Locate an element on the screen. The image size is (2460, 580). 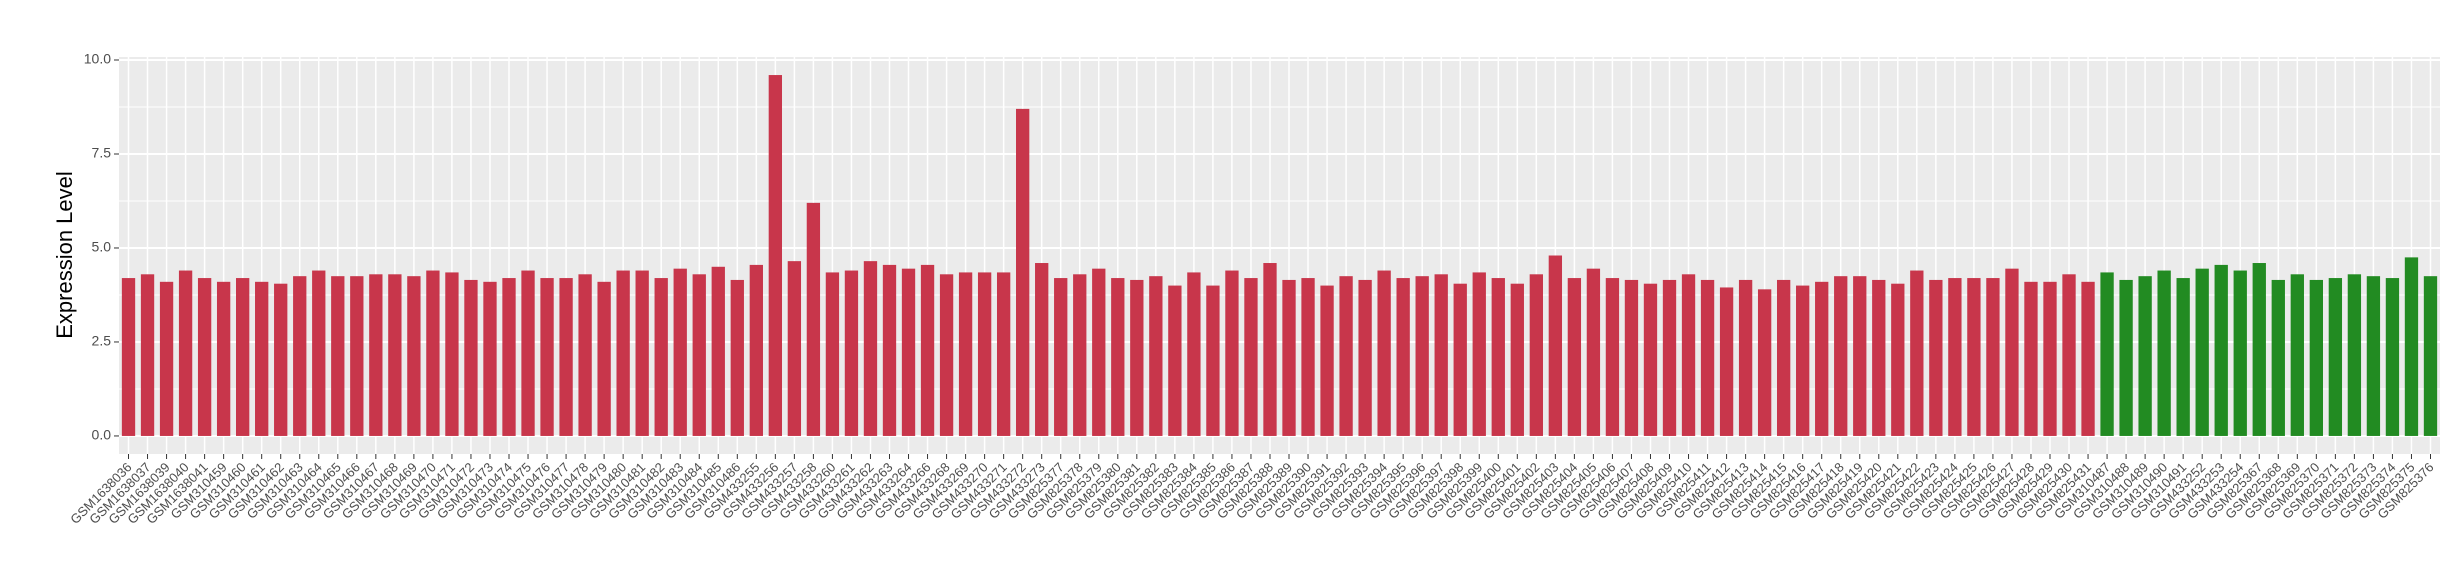
y-tick-label: 5.0 is located at coordinates (102, 247).